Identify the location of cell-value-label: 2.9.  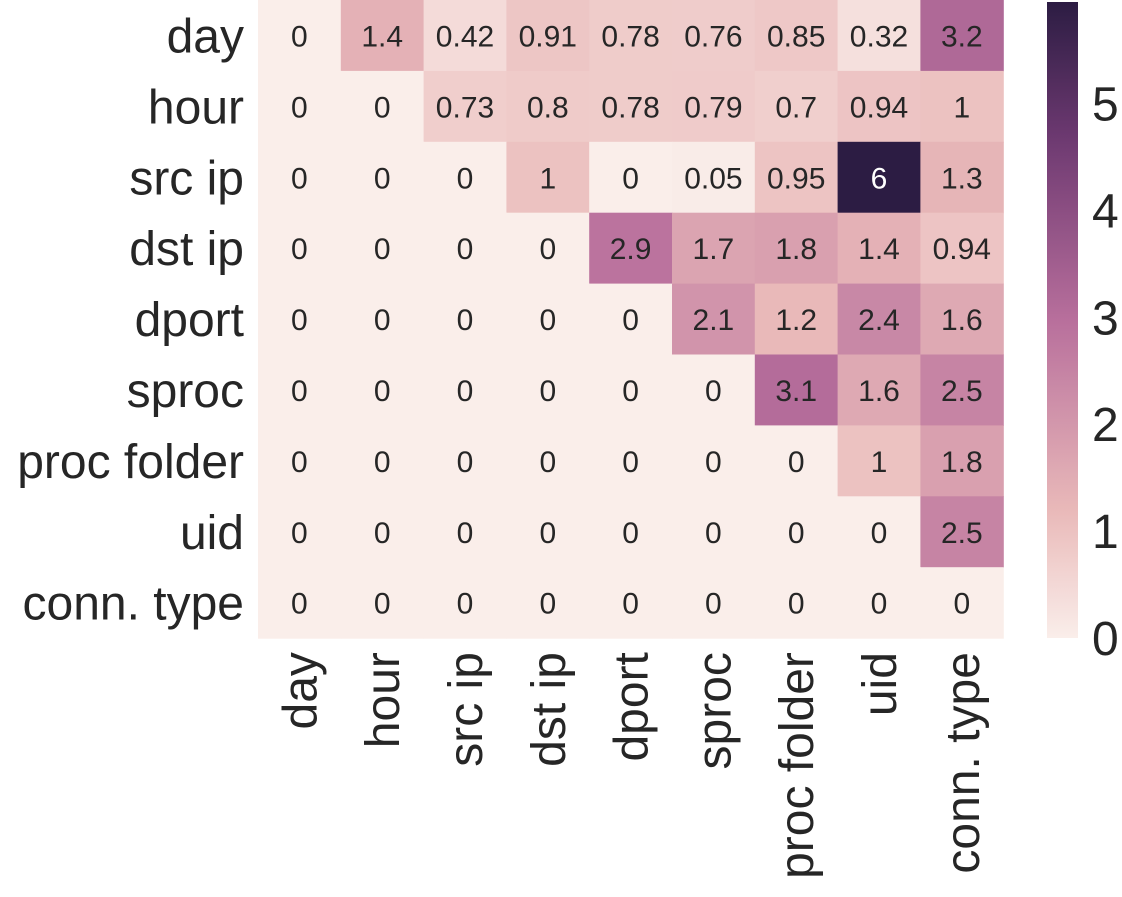
(631, 249).